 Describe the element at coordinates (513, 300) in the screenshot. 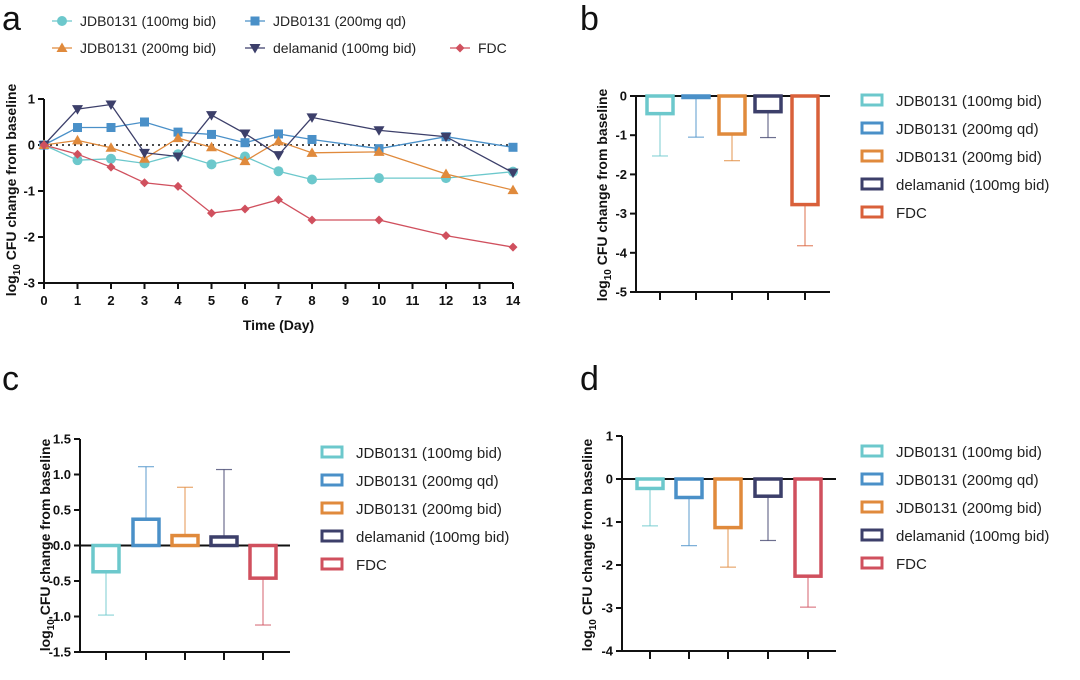

I see `x-tick-label: 14` at that location.